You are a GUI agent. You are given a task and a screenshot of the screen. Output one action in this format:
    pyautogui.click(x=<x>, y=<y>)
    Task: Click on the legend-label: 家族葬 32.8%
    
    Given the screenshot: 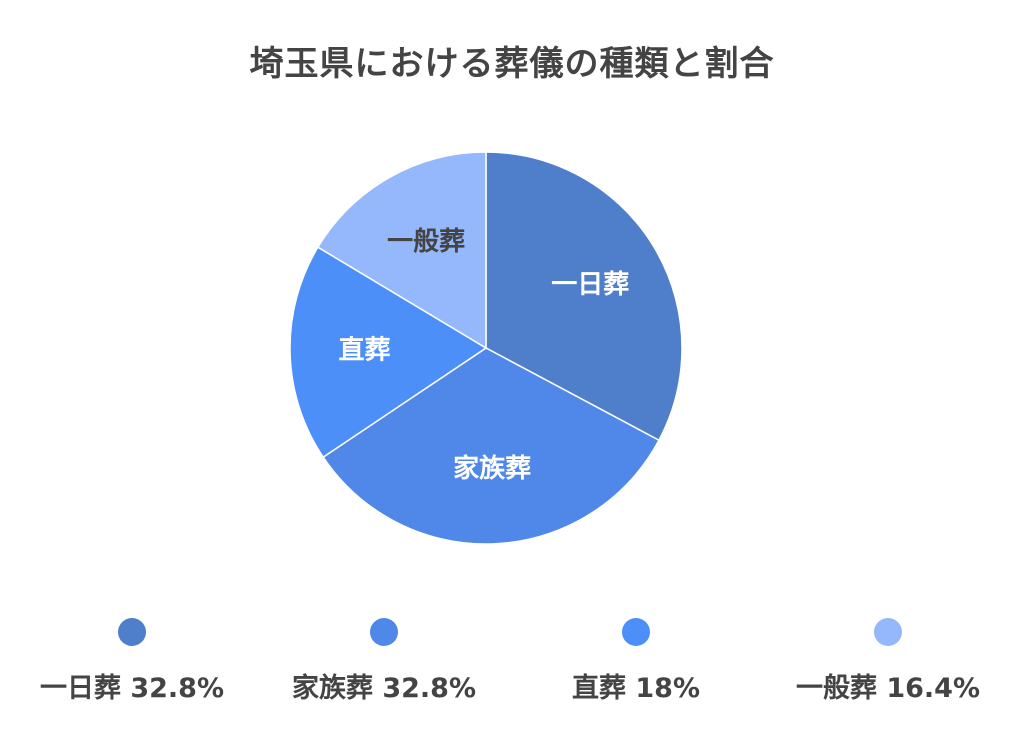 What is the action you would take?
    pyautogui.click(x=384, y=688)
    